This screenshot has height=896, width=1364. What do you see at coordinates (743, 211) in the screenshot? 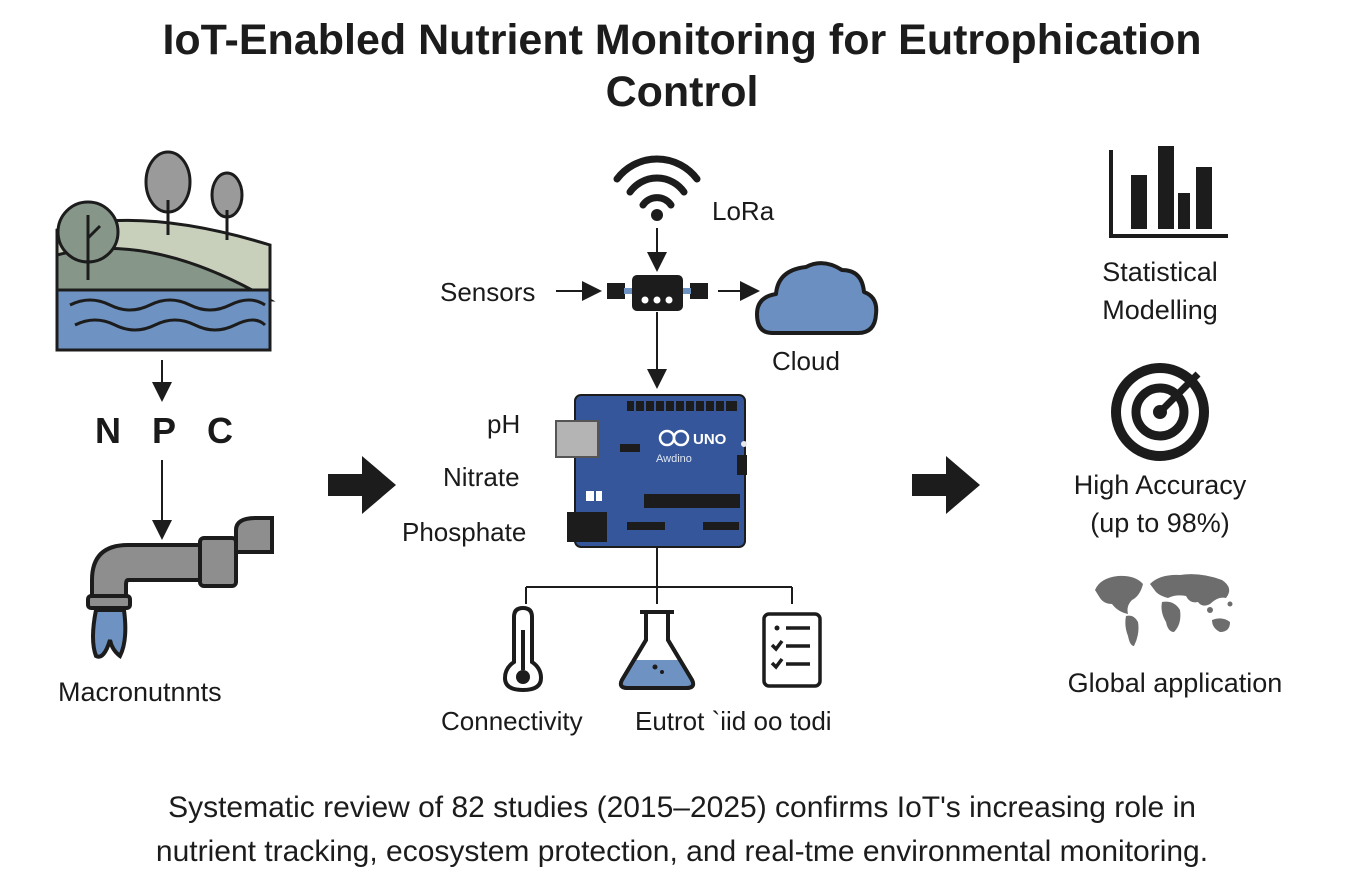
I see `lora-label: LoRa` at bounding box center [743, 211].